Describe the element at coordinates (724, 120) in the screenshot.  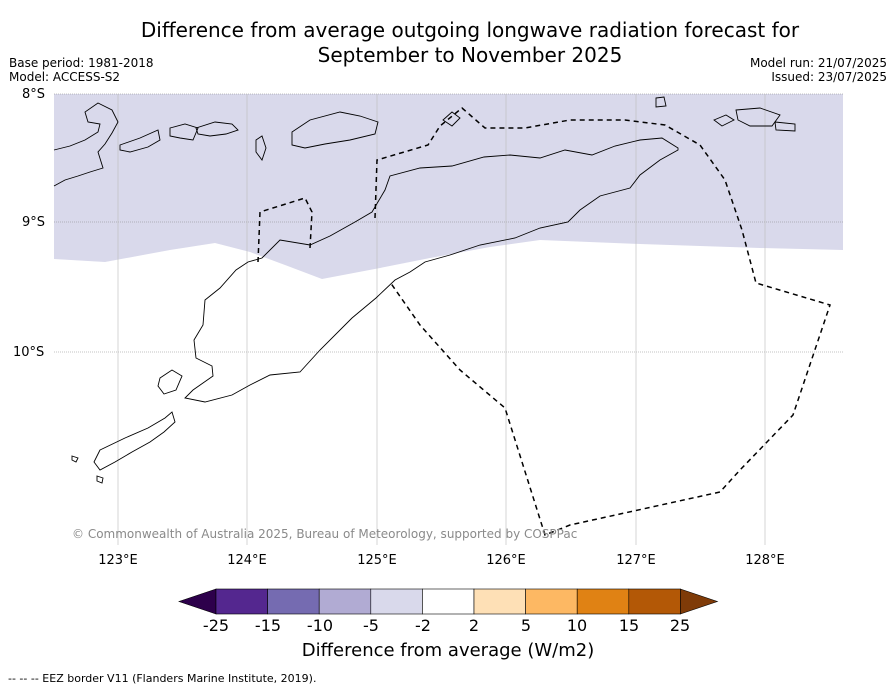
I see `island-moa` at that location.